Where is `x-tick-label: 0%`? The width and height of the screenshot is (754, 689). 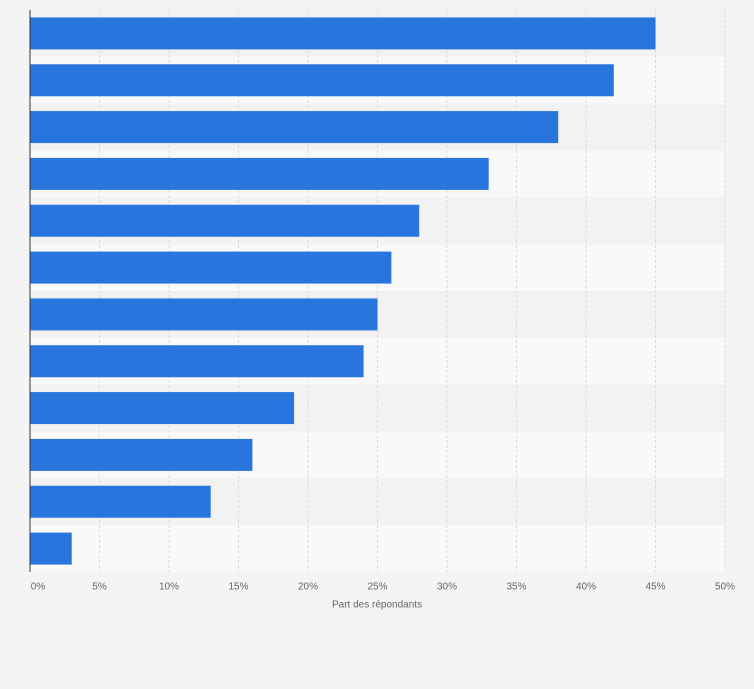
x-tick-label: 0% is located at coordinates (38, 587).